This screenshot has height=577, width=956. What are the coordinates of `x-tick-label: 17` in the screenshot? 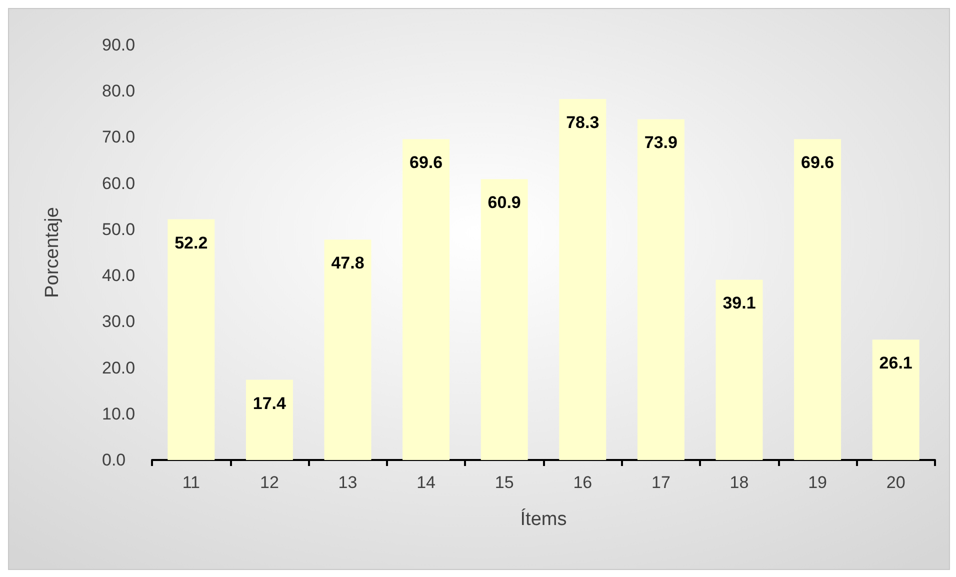 It's located at (660, 482).